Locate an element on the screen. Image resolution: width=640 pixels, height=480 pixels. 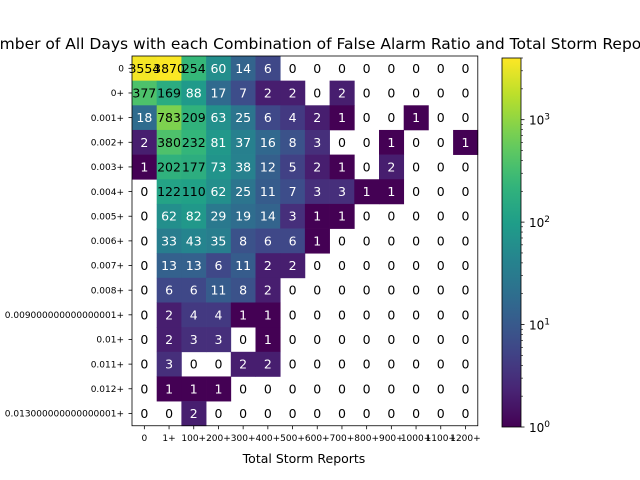
cell-value-label: 17 is located at coordinates (218, 92).